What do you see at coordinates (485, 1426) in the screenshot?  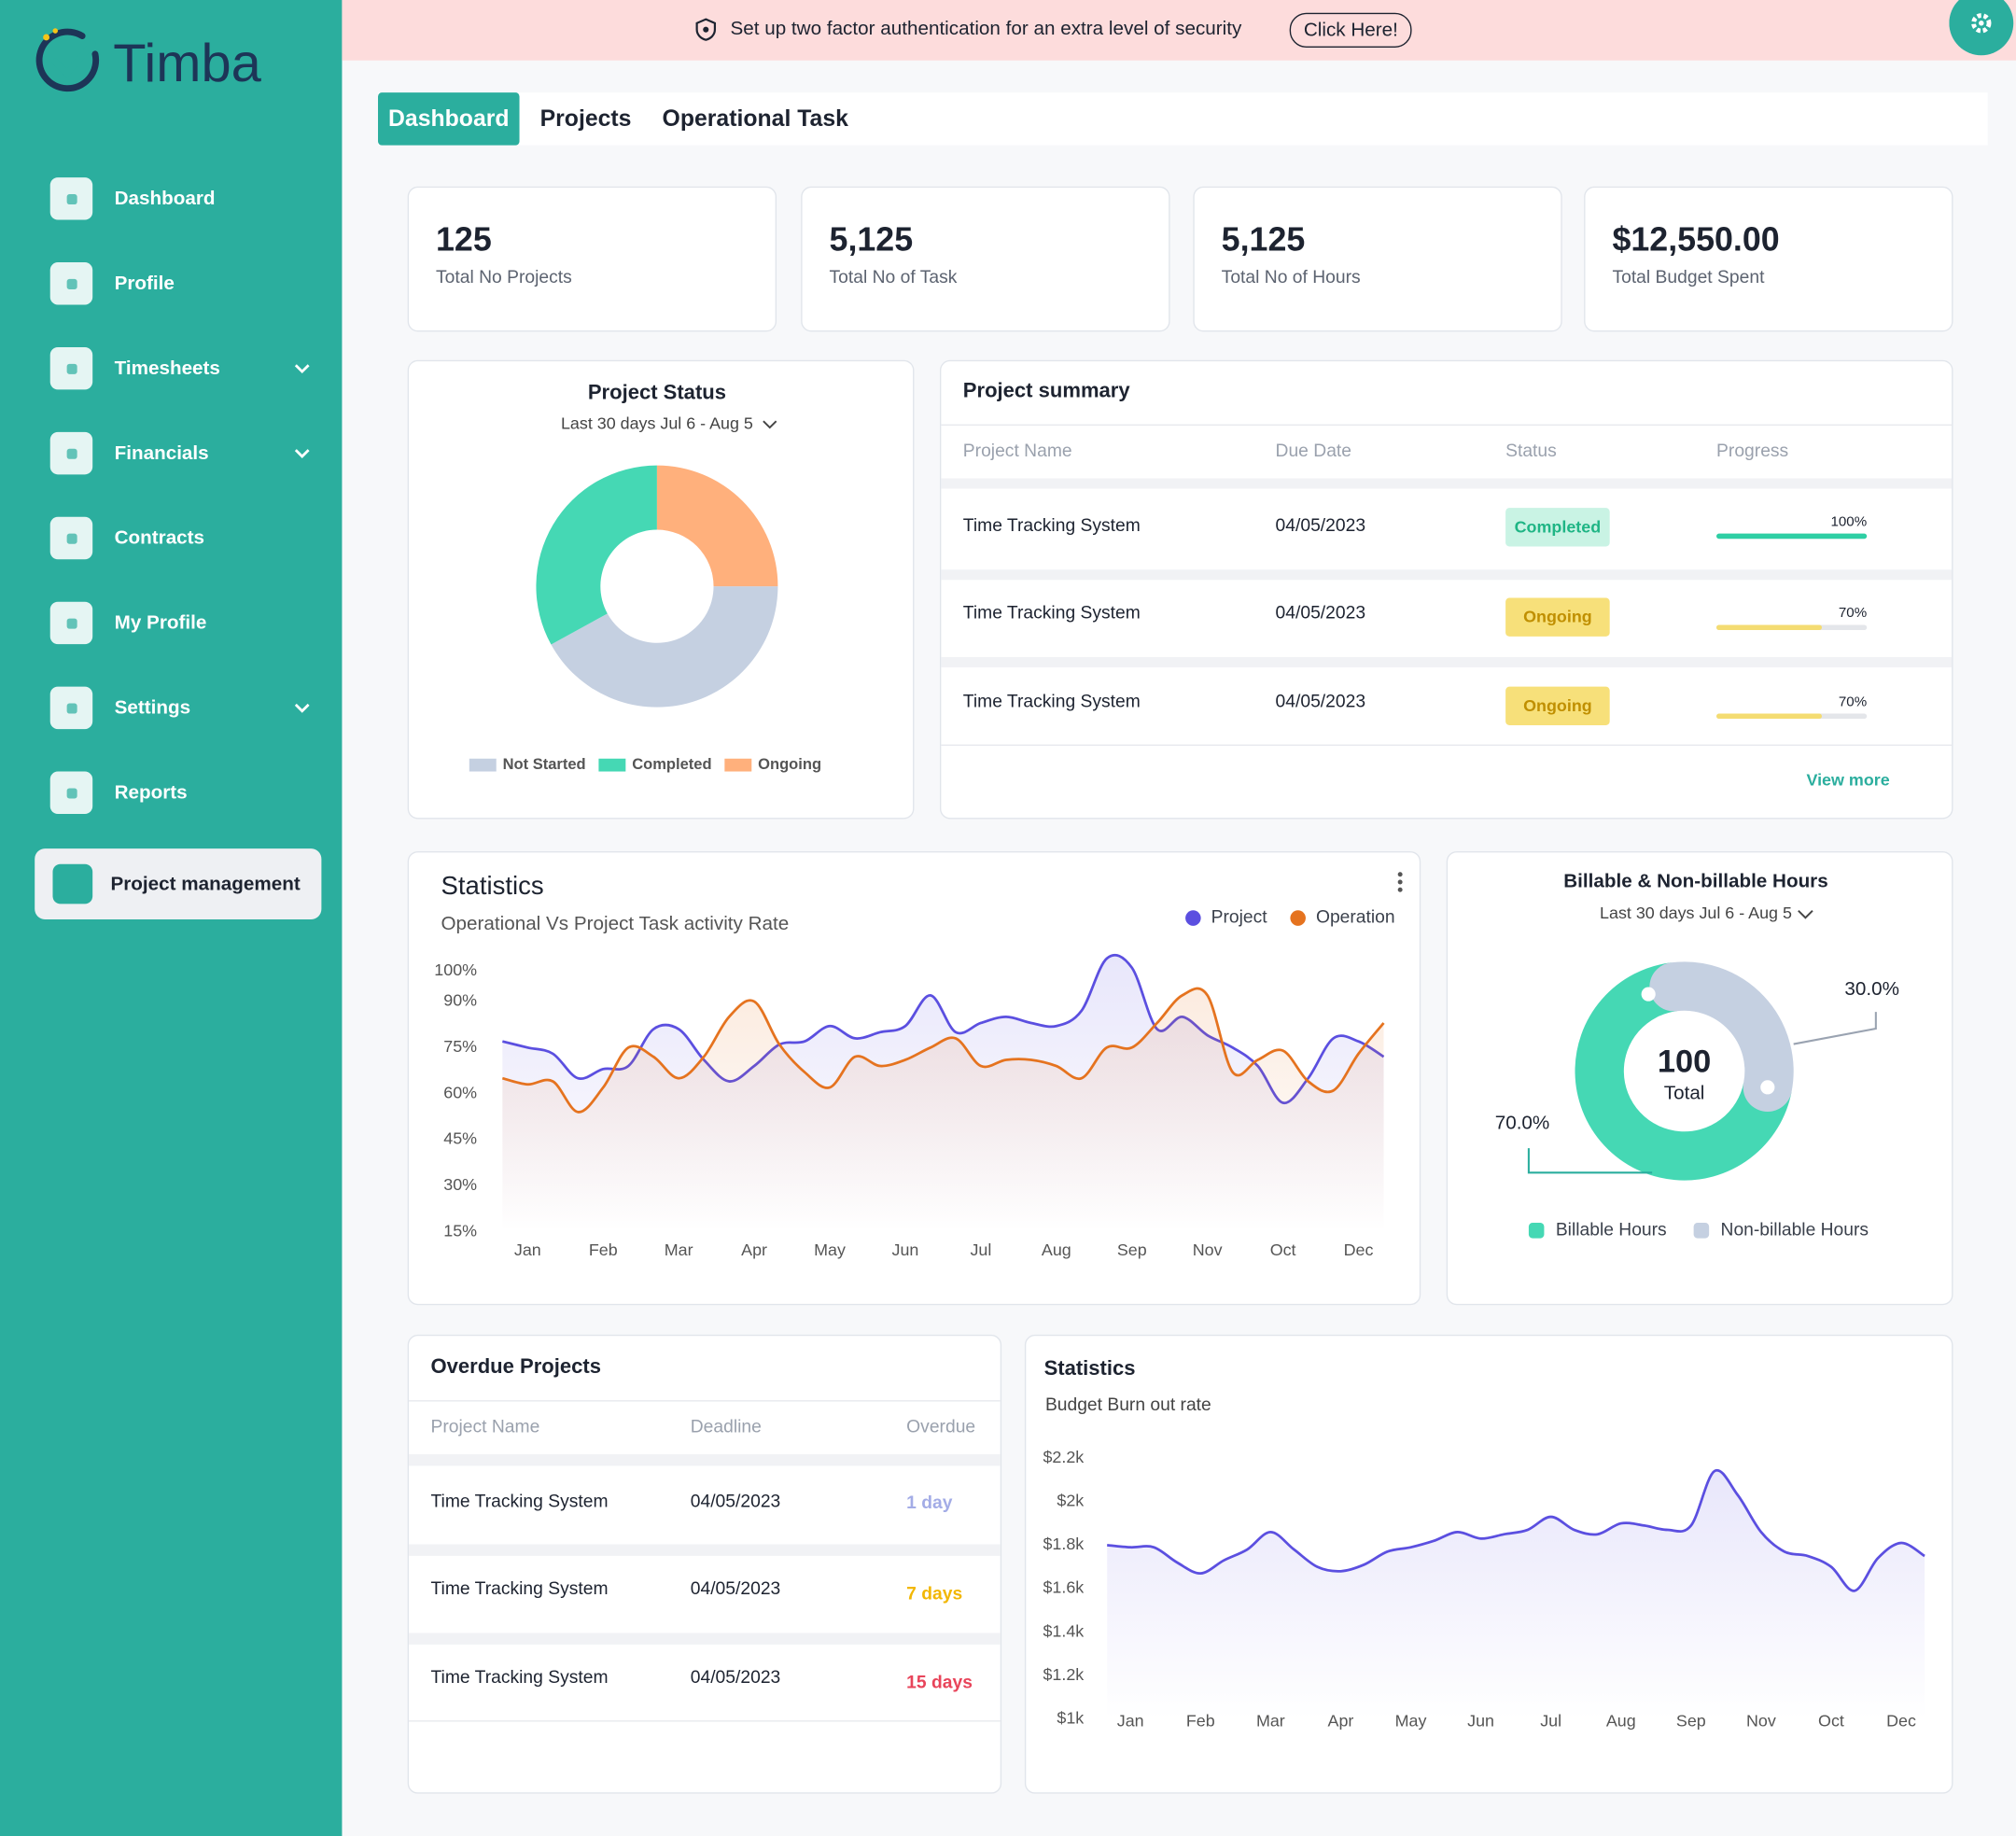 I see `column-header: Project Name` at bounding box center [485, 1426].